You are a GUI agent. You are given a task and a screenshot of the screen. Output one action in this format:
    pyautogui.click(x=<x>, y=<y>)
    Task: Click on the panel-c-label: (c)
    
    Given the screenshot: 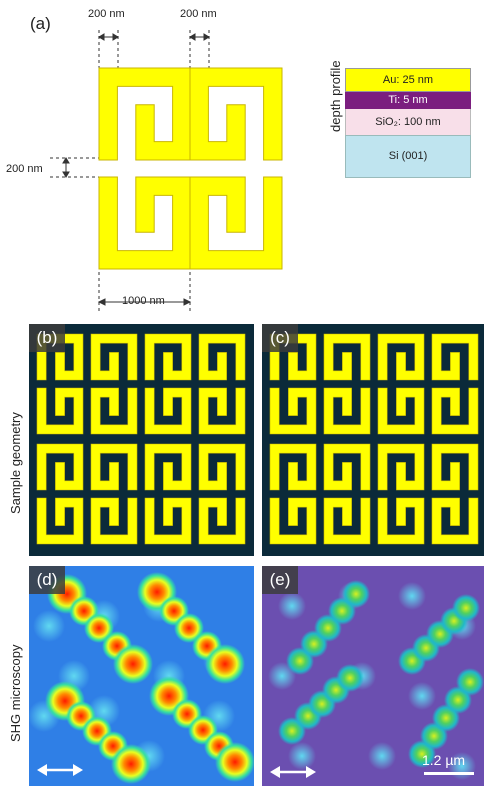 What is the action you would take?
    pyautogui.click(x=280, y=338)
    